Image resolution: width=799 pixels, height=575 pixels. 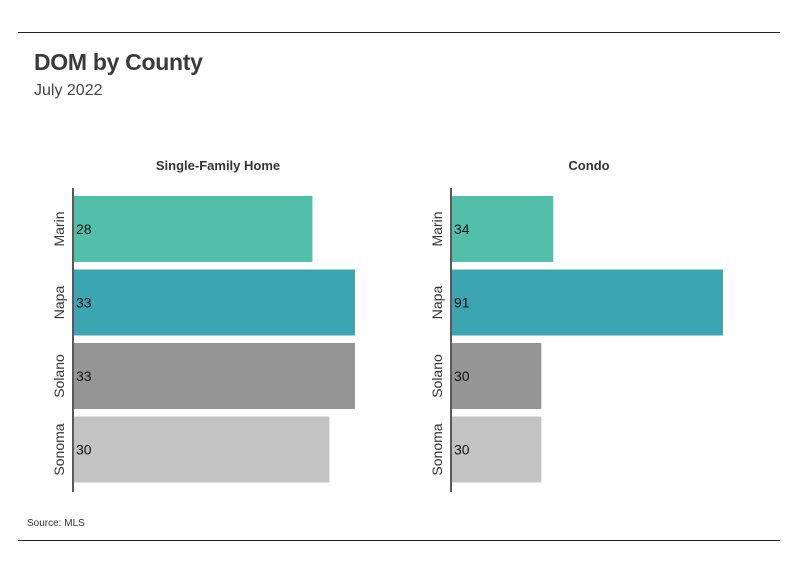 What do you see at coordinates (84, 229) in the screenshot?
I see `data-label: 28` at bounding box center [84, 229].